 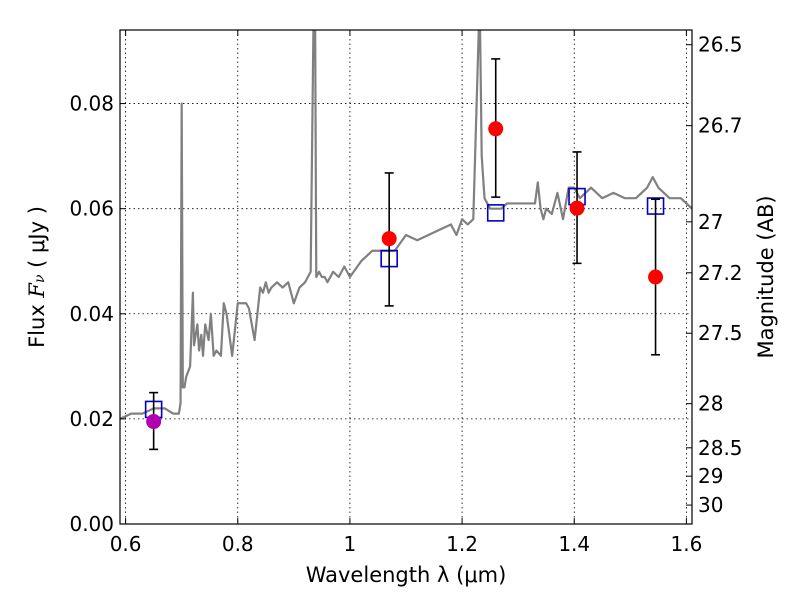 I want to click on magnitude-tick-label: 30, so click(x=710, y=505).